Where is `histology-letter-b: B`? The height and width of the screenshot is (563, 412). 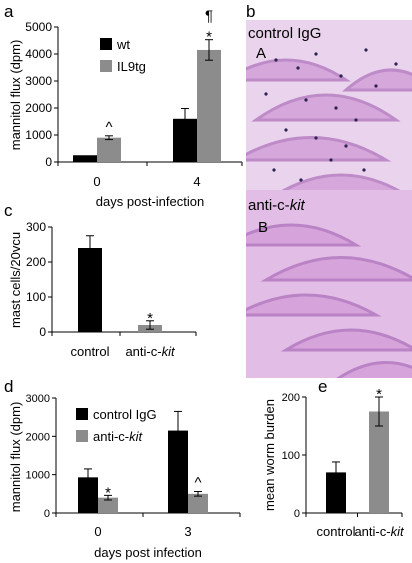
histology-letter-b: B is located at coordinates (263, 227).